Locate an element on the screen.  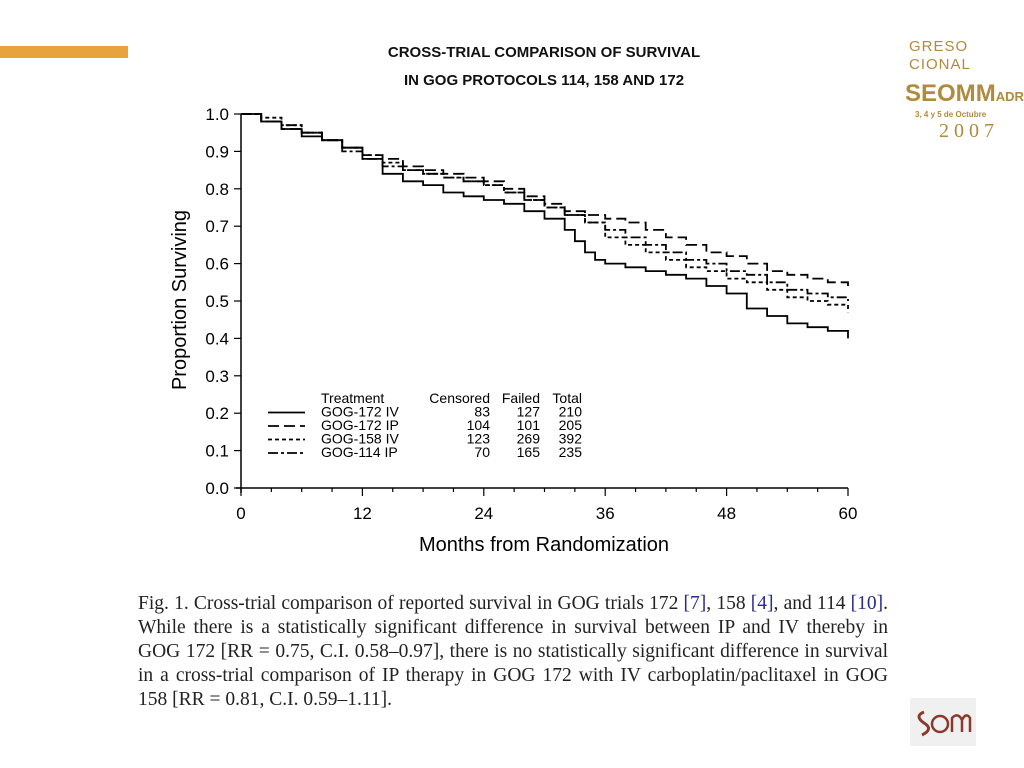
x-axis-title: Months from Randomization is located at coordinates (544, 545).